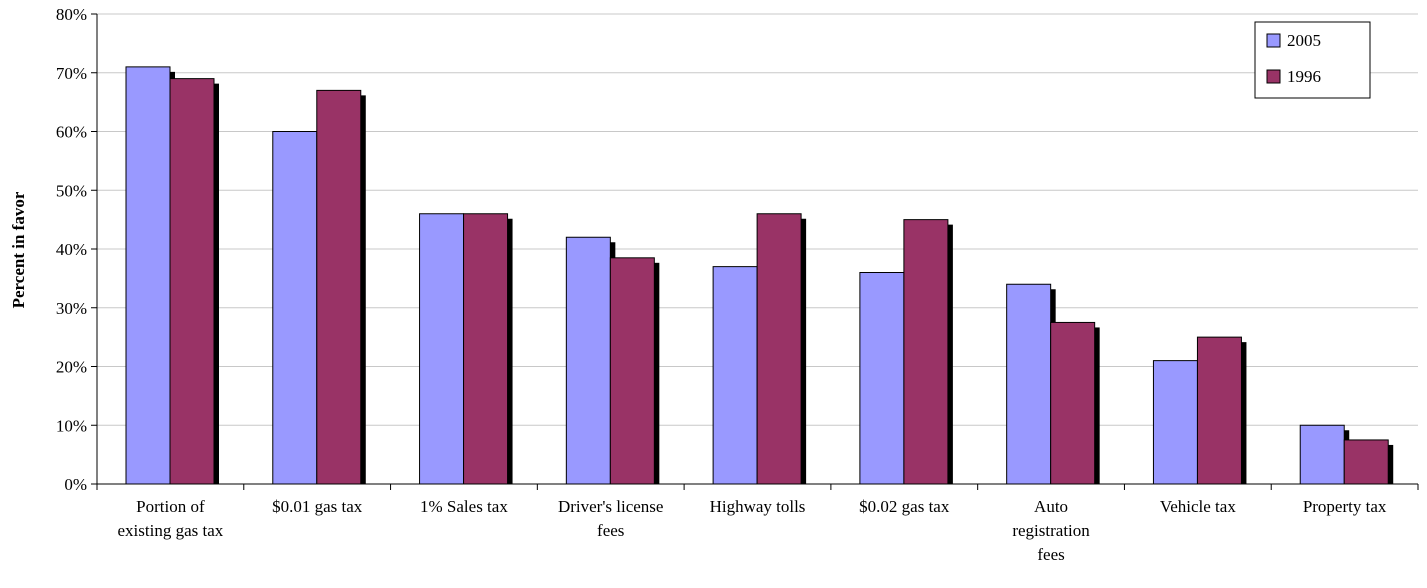 This screenshot has width=1427, height=588. Describe the element at coordinates (71, 367) in the screenshot. I see `y-tick-label: 20%` at that location.